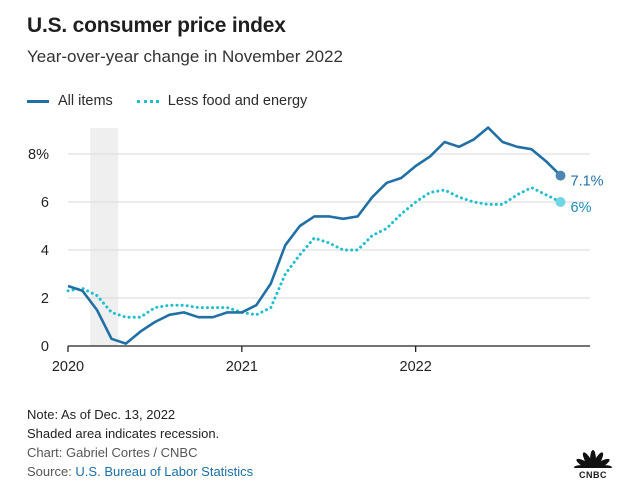  What do you see at coordinates (45, 251) in the screenshot?
I see `y-tick-label: 4` at bounding box center [45, 251].